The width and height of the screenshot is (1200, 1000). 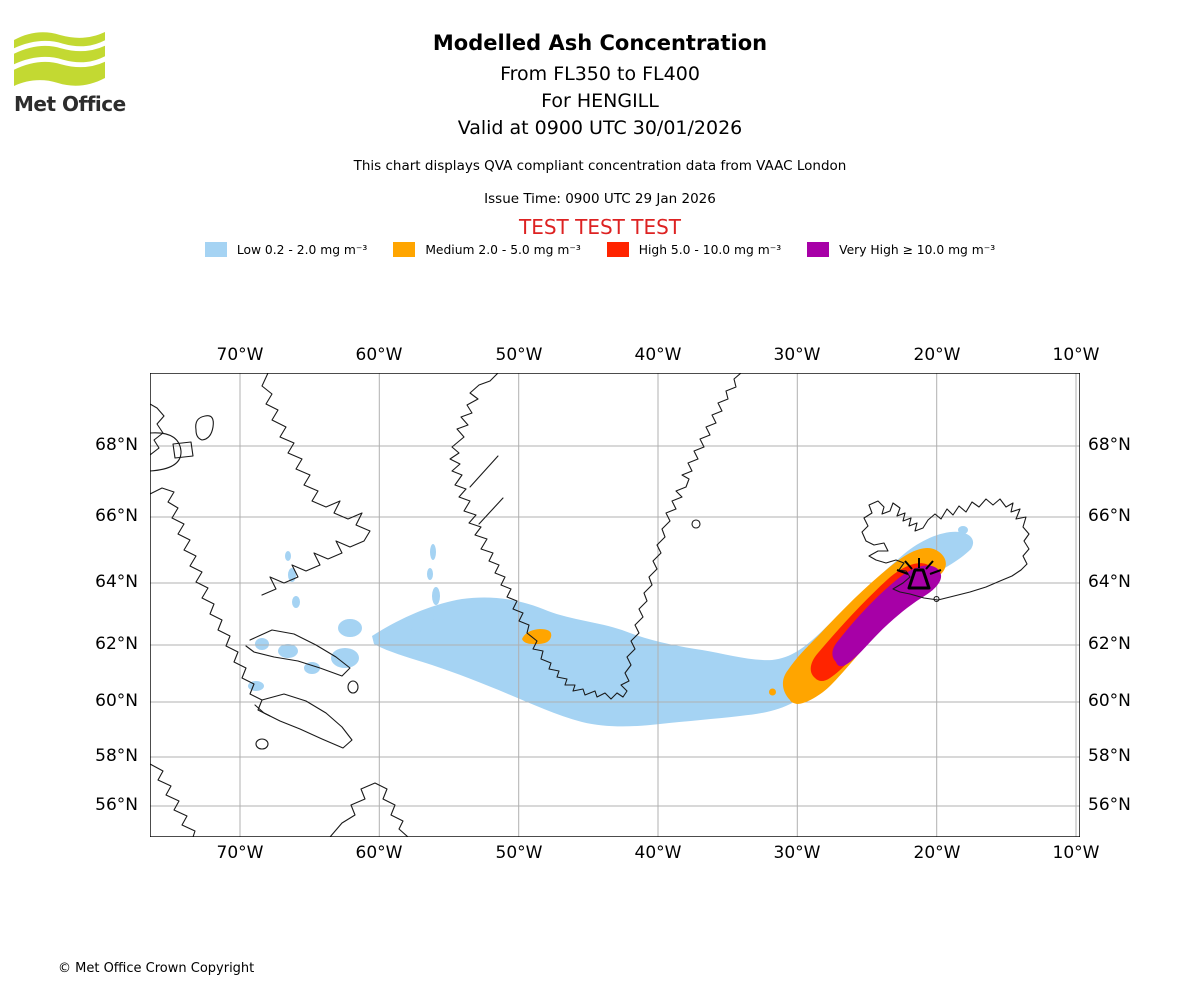 I want to click on lat-label-right-58n: 58°N, so click(x=1109, y=756).